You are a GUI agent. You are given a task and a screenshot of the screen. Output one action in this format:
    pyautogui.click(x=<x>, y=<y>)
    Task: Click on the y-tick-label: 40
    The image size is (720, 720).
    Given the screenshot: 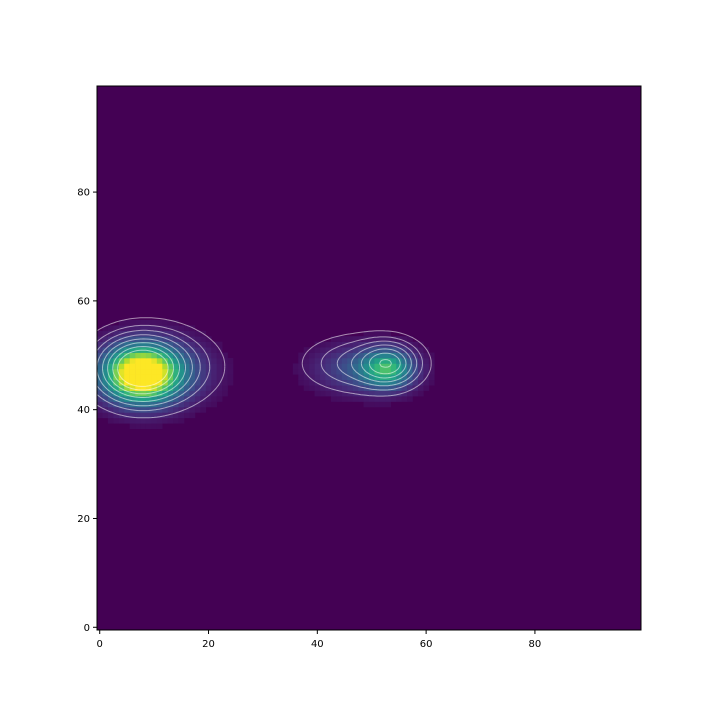 What is the action you would take?
    pyautogui.click(x=83, y=410)
    